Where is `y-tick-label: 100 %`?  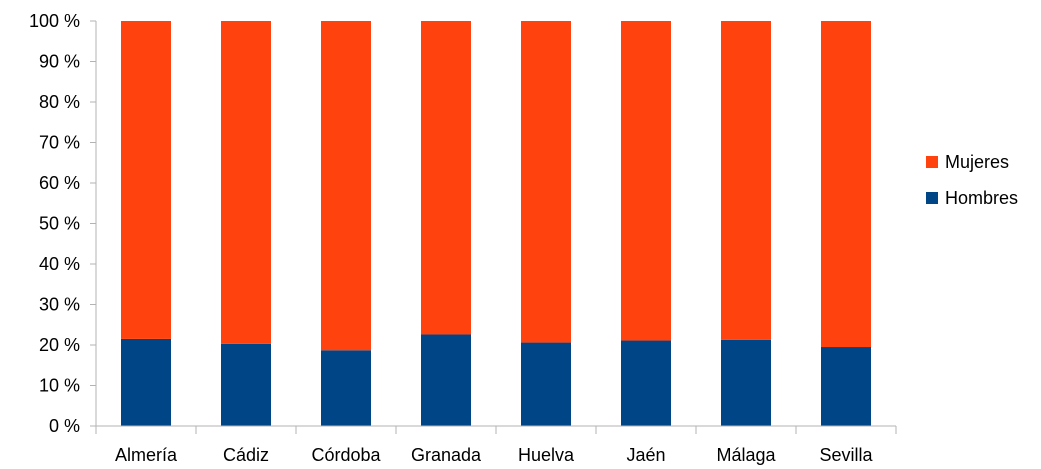
y-tick-label: 100 % is located at coordinates (54, 21).